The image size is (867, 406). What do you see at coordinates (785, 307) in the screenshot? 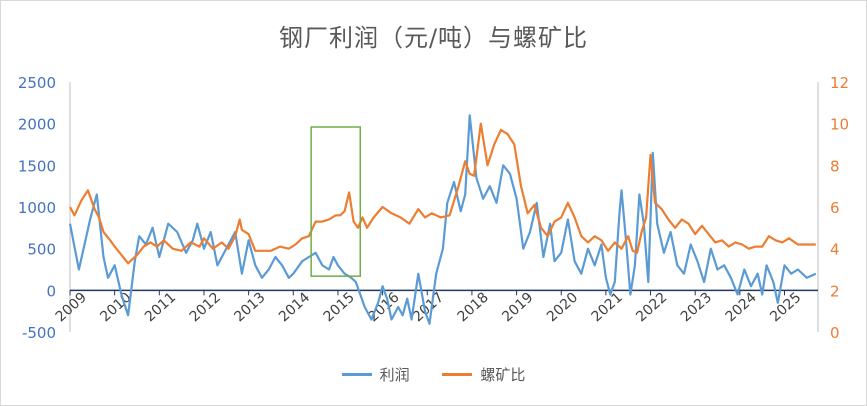
I see `x-tick-label: 2025` at bounding box center [785, 307].